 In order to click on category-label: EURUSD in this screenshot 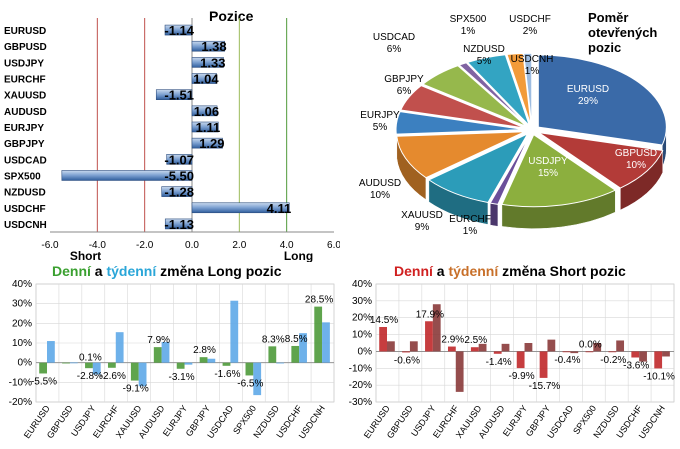, I will do `click(25, 31)`.